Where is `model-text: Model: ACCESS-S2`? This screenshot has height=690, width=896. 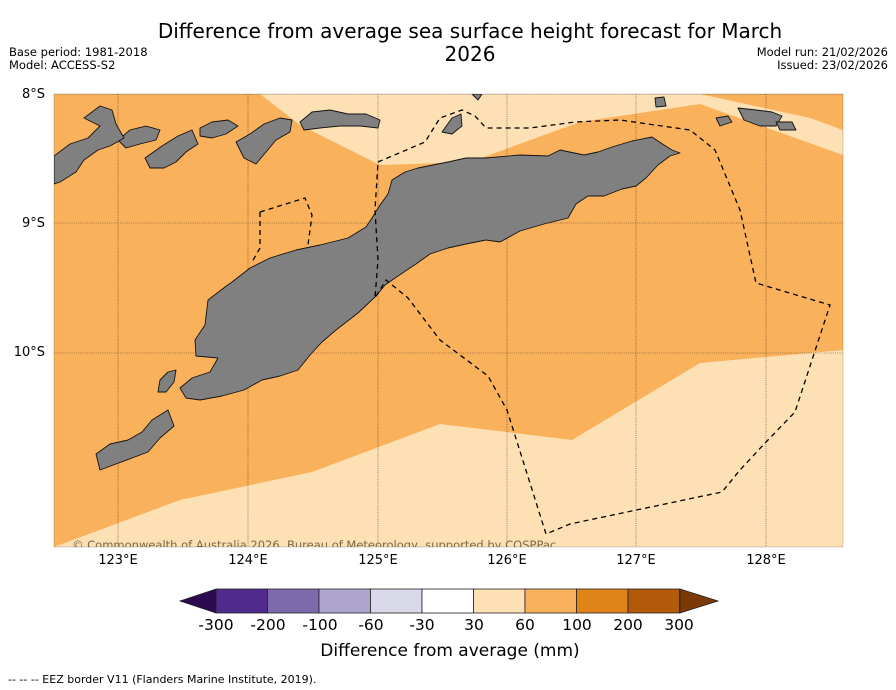
model-text: Model: ACCESS-S2 is located at coordinates (62, 65).